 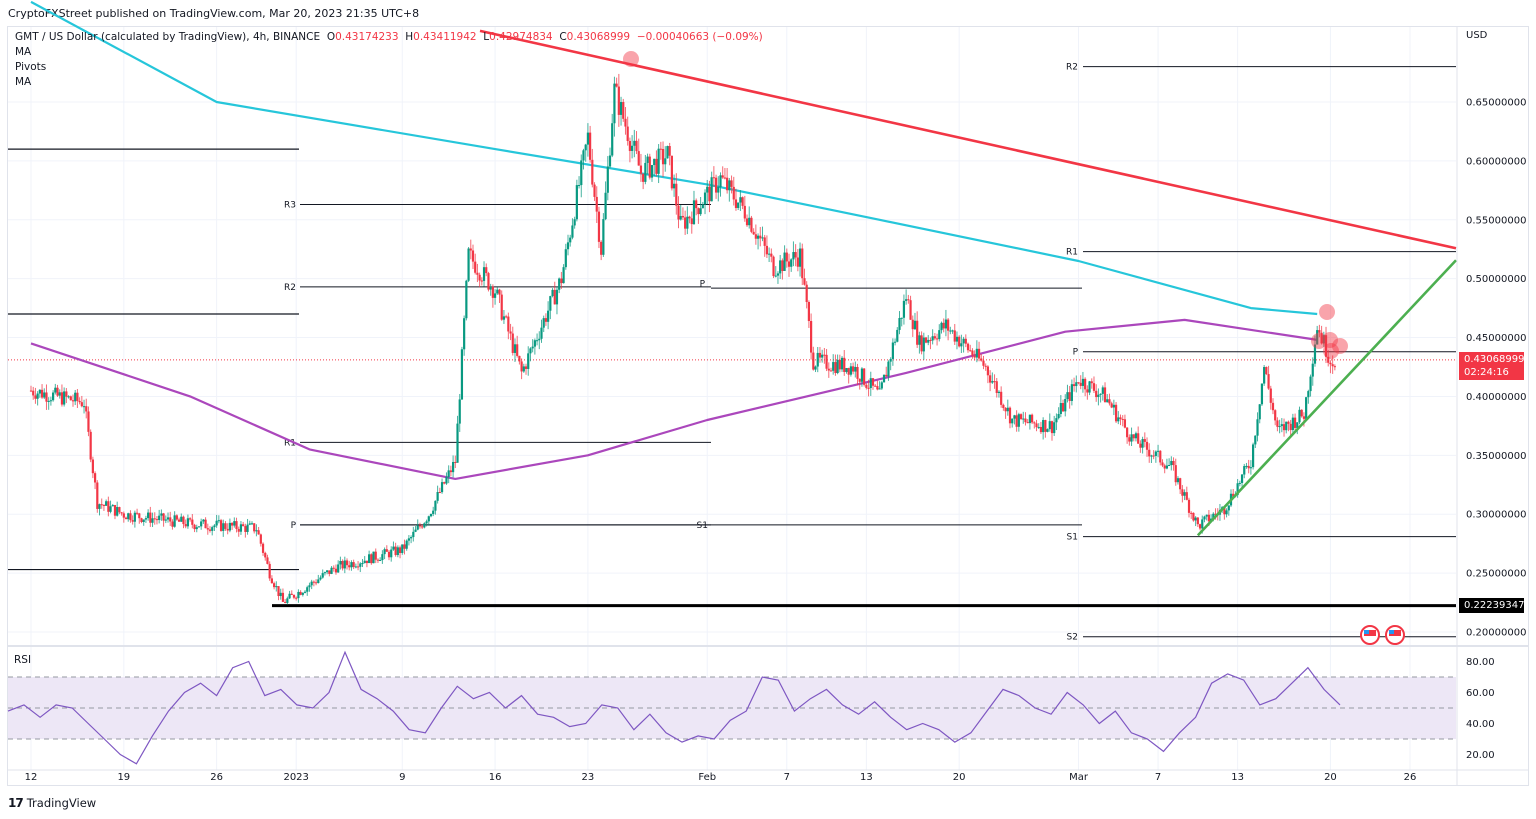 What do you see at coordinates (295, 777) in the screenshot?
I see `time-tick: 2023` at bounding box center [295, 777].